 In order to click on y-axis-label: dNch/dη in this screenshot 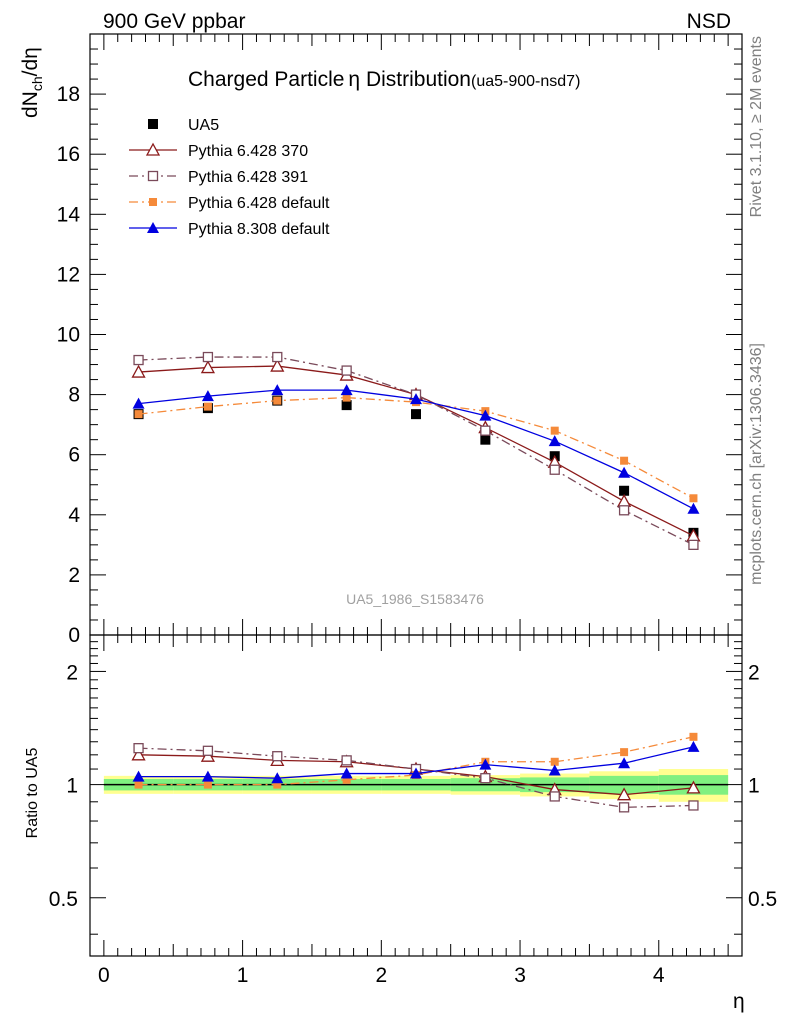, I will do `click(32, 82)`.